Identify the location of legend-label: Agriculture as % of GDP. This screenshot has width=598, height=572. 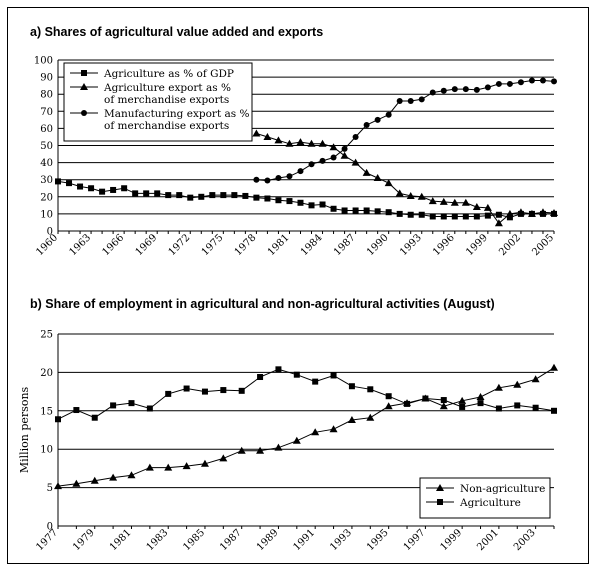
(168, 74).